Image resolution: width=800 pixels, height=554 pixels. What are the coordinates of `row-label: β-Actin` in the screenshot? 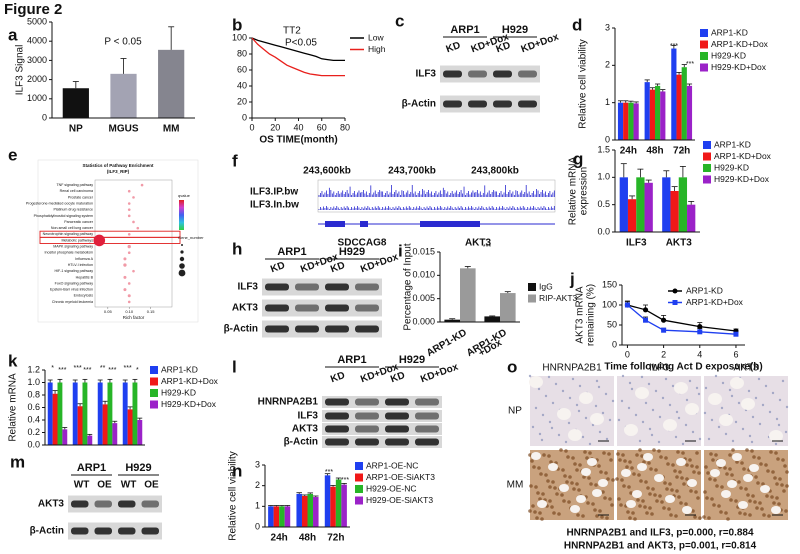 It's located at (301, 442).